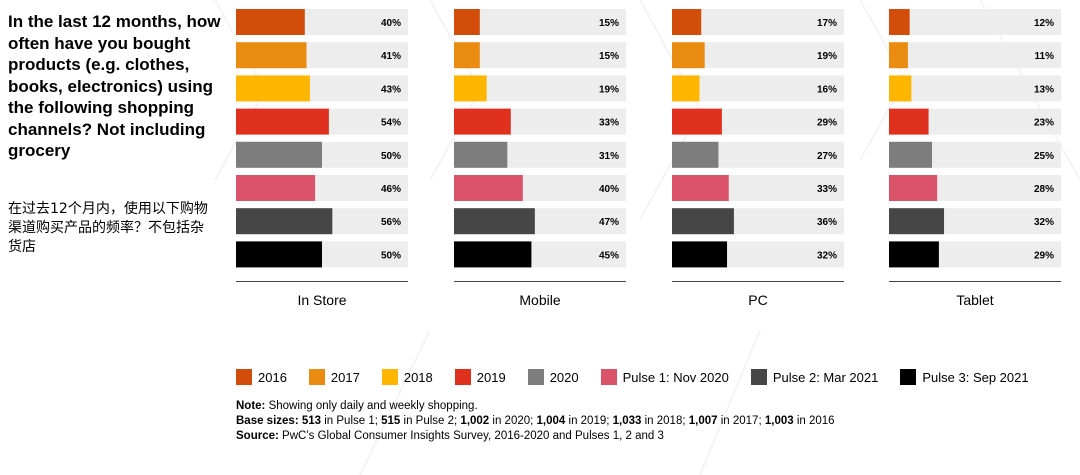 This screenshot has height=475, width=1080. Describe the element at coordinates (687, 22) in the screenshot. I see `bar-pc-2016` at that location.